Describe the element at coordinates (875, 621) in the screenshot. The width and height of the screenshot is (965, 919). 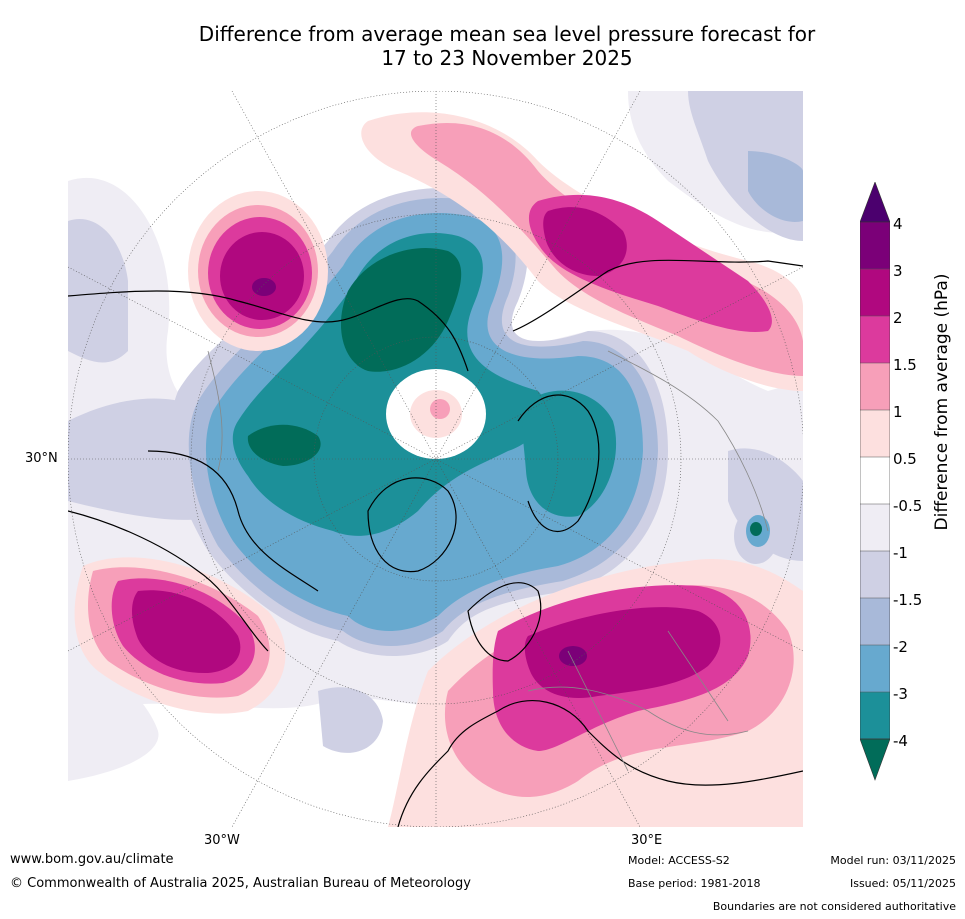
I see `colorbar-band-m1.5-m2` at that location.